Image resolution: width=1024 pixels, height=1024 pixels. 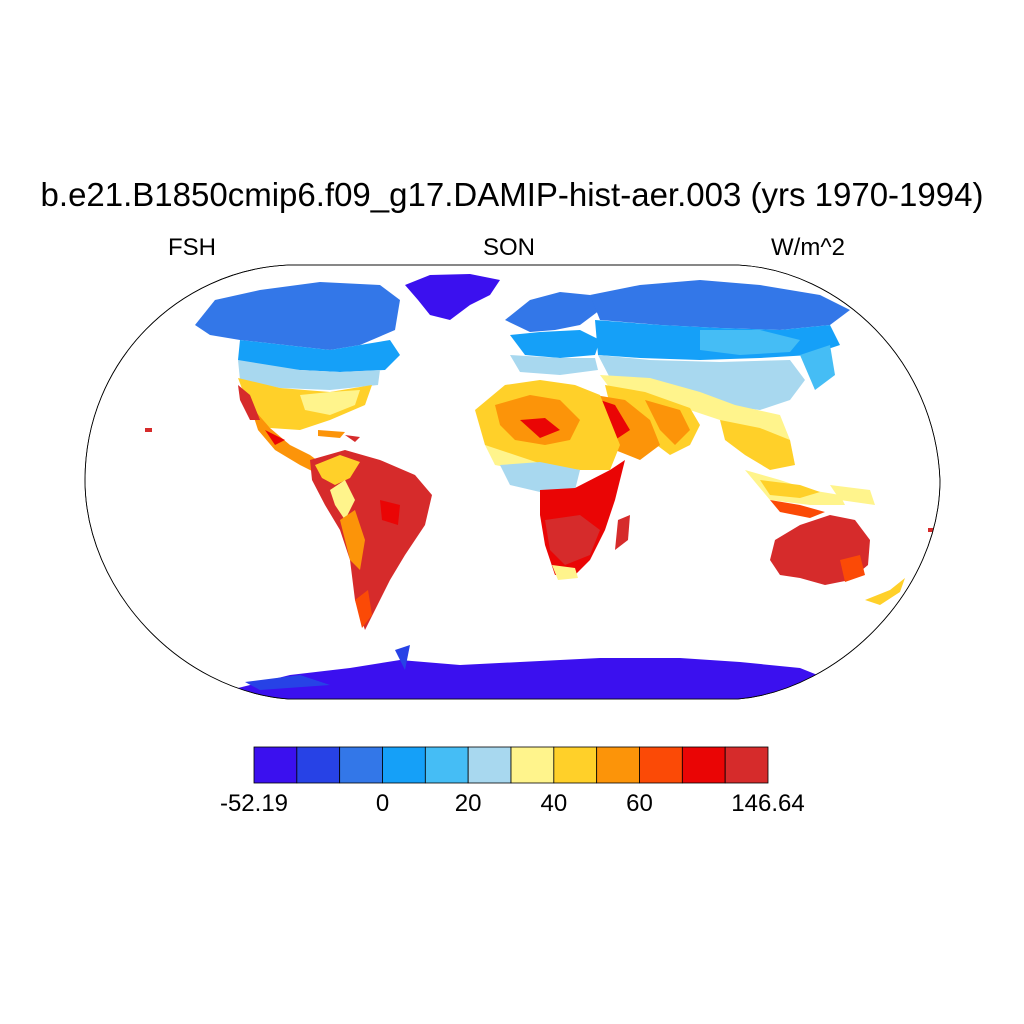 I want to click on south-america, so click(x=371, y=540).